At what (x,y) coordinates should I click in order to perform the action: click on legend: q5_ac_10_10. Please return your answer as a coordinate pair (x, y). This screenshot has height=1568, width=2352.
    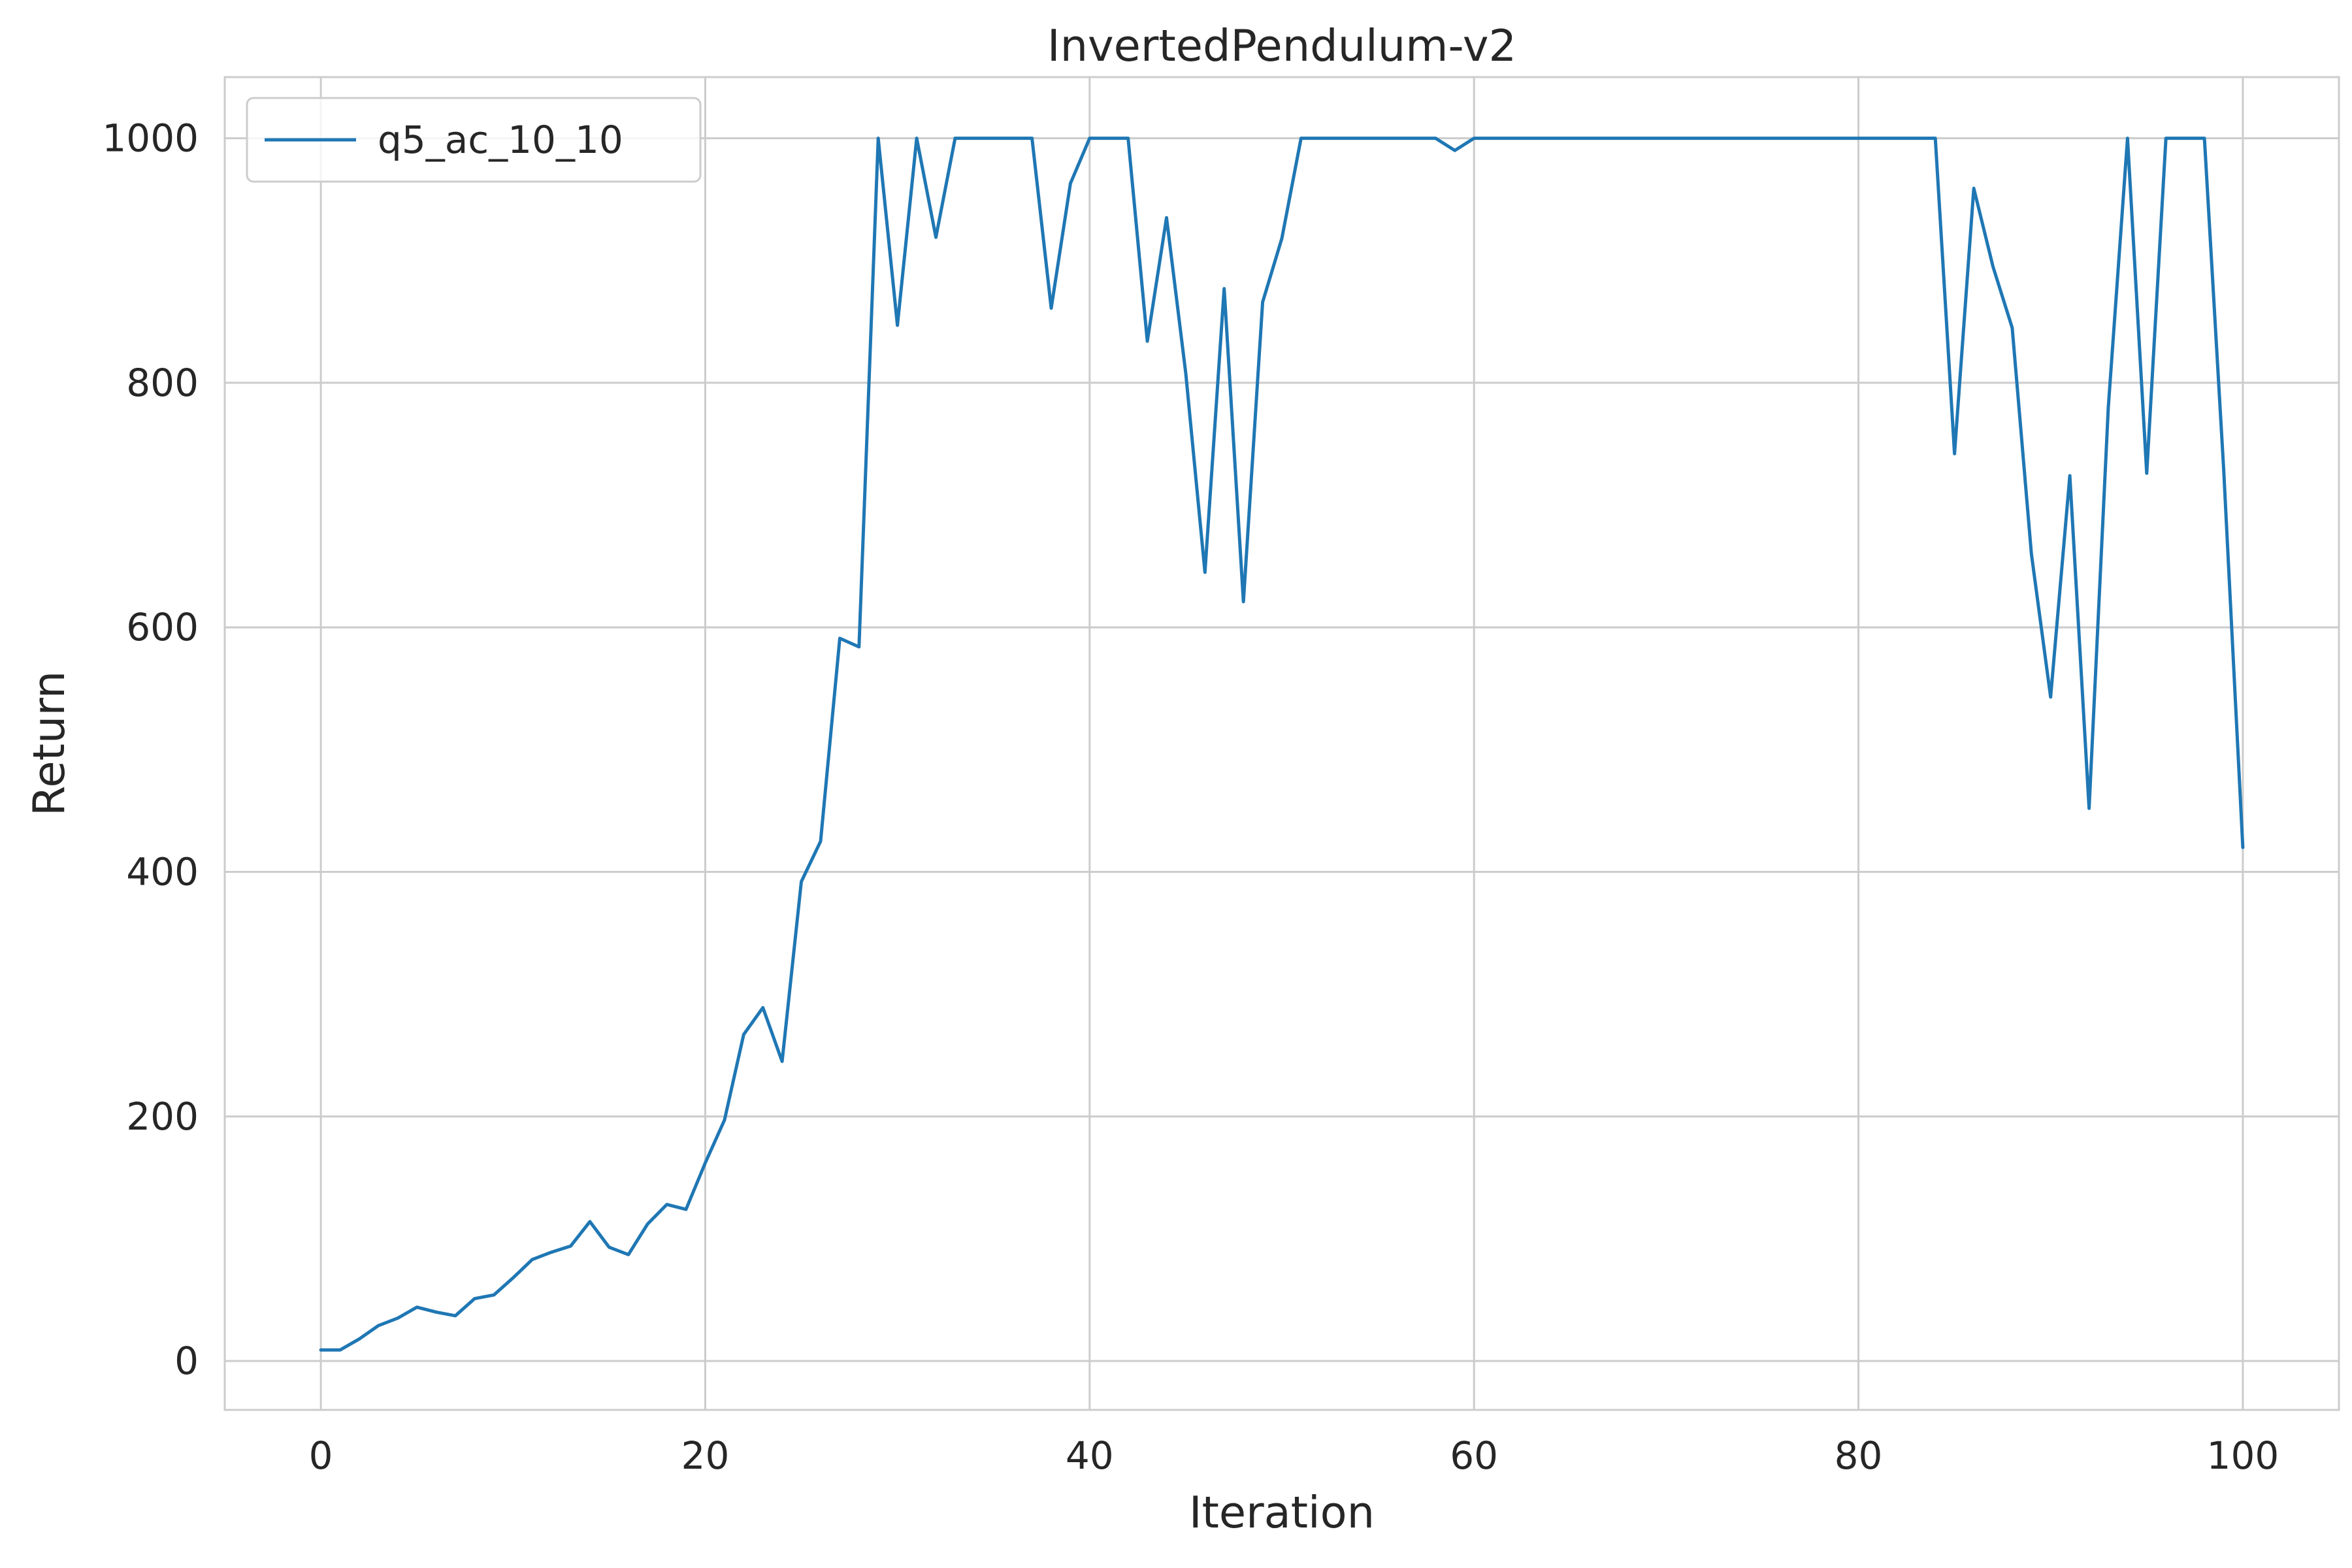
    Looking at the image, I should click on (474, 140).